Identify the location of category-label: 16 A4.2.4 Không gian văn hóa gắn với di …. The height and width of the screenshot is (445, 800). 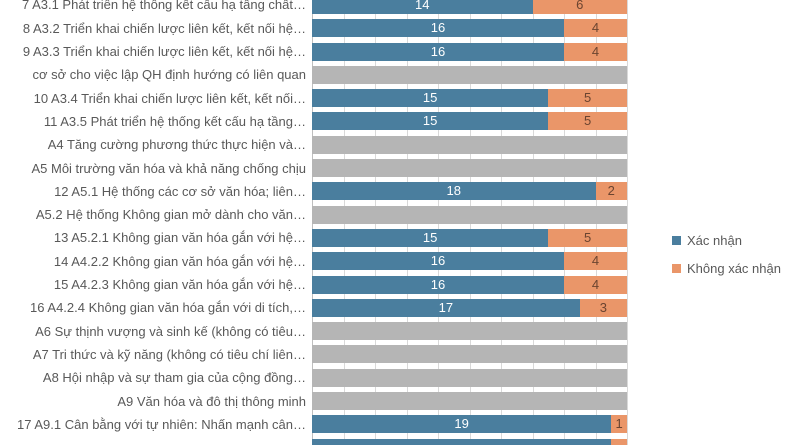
(168, 308).